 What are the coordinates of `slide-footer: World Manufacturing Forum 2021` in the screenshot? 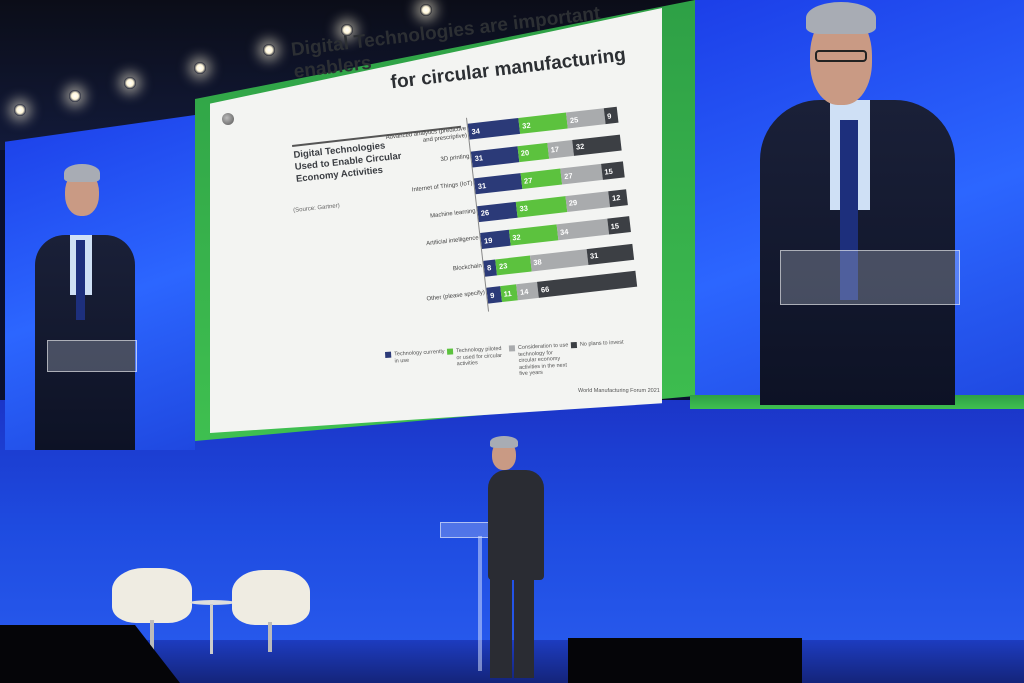 It's located at (619, 391).